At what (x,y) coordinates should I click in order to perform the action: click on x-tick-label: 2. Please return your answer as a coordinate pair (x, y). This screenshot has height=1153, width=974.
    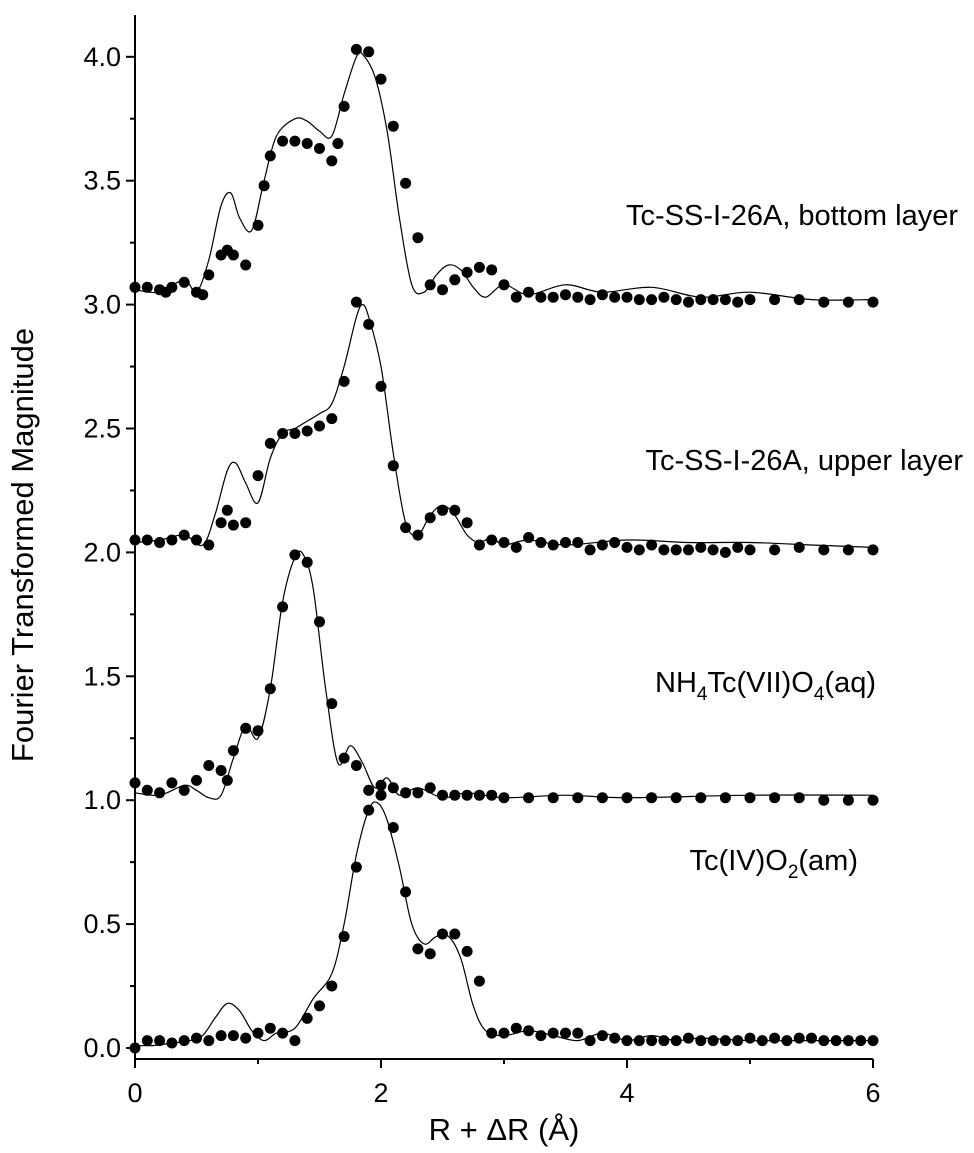
    Looking at the image, I should click on (380, 1093).